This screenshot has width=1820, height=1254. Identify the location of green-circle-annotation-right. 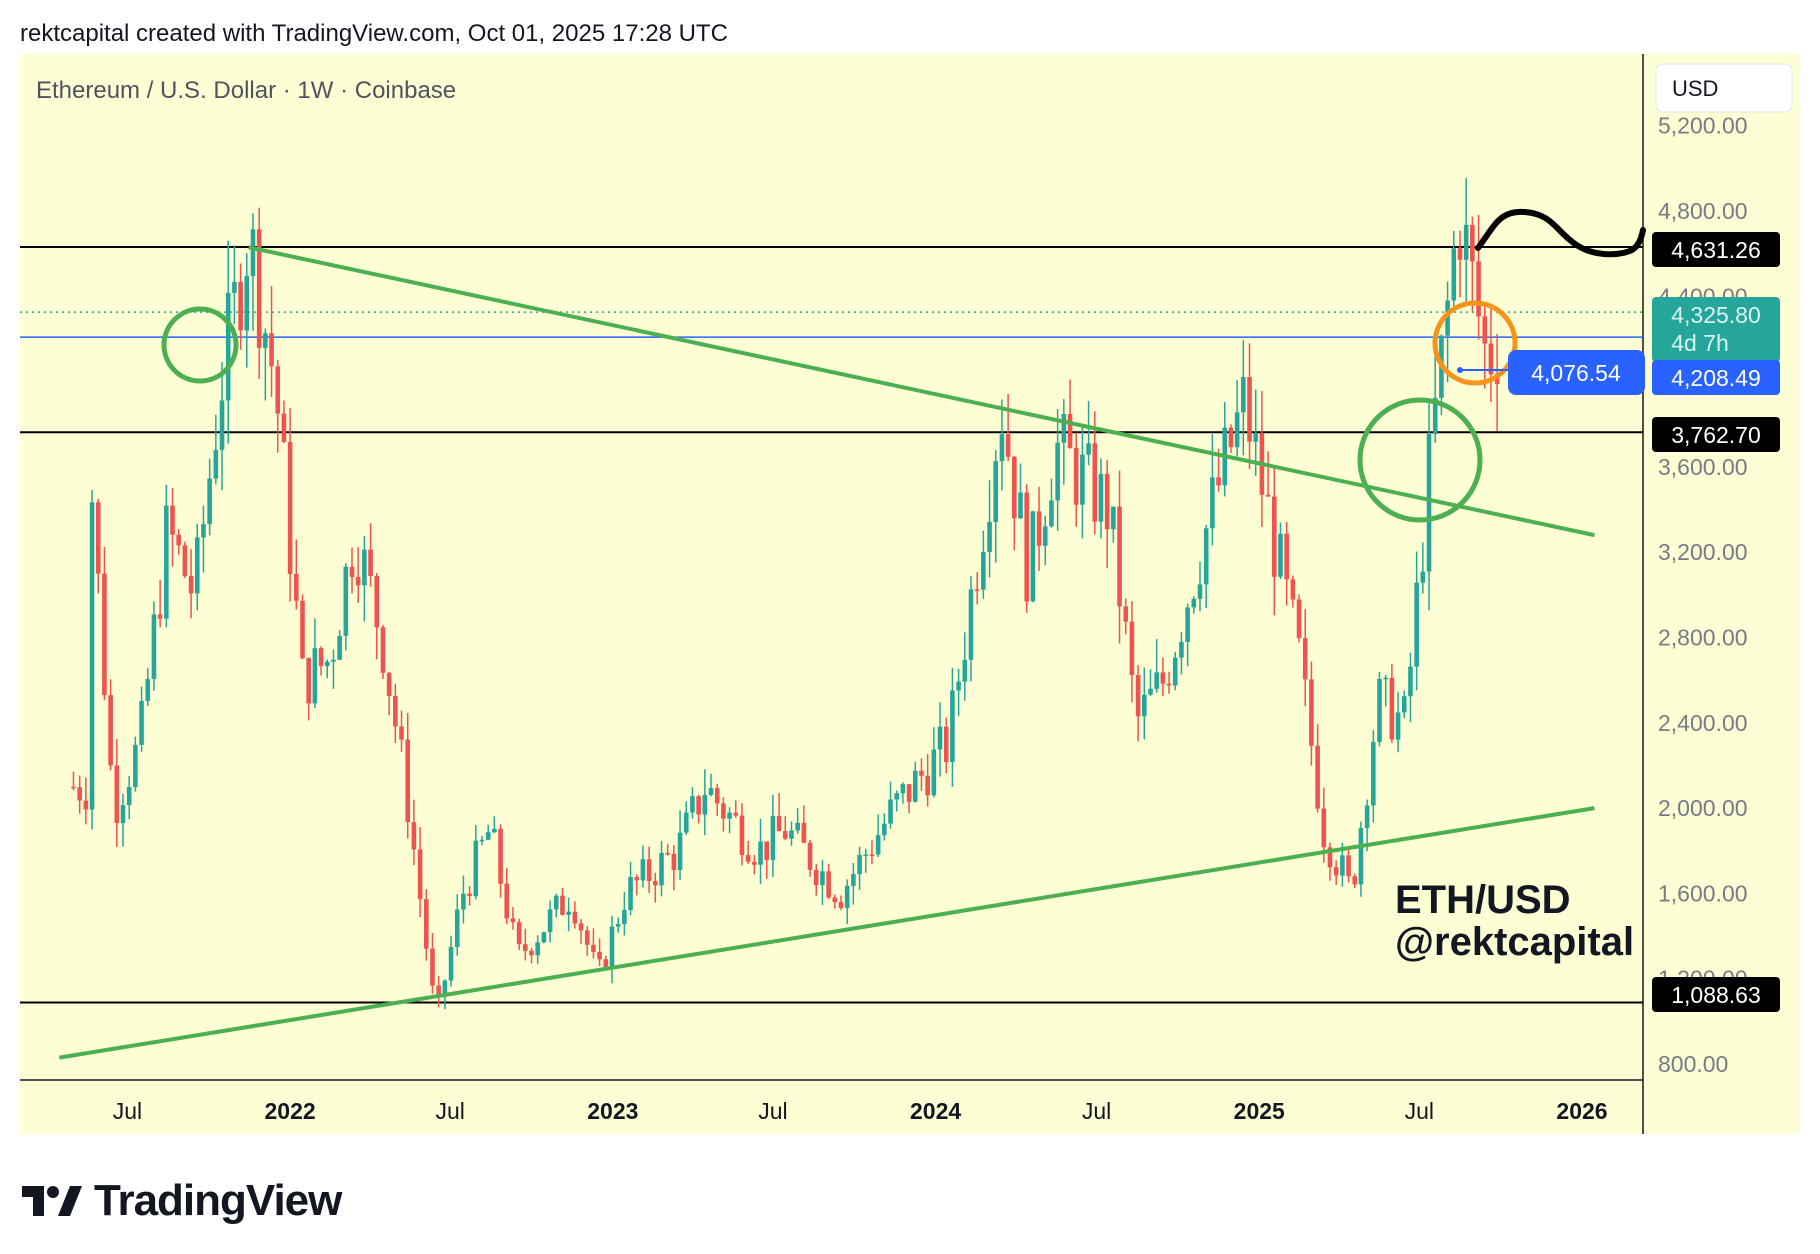
(1420, 460).